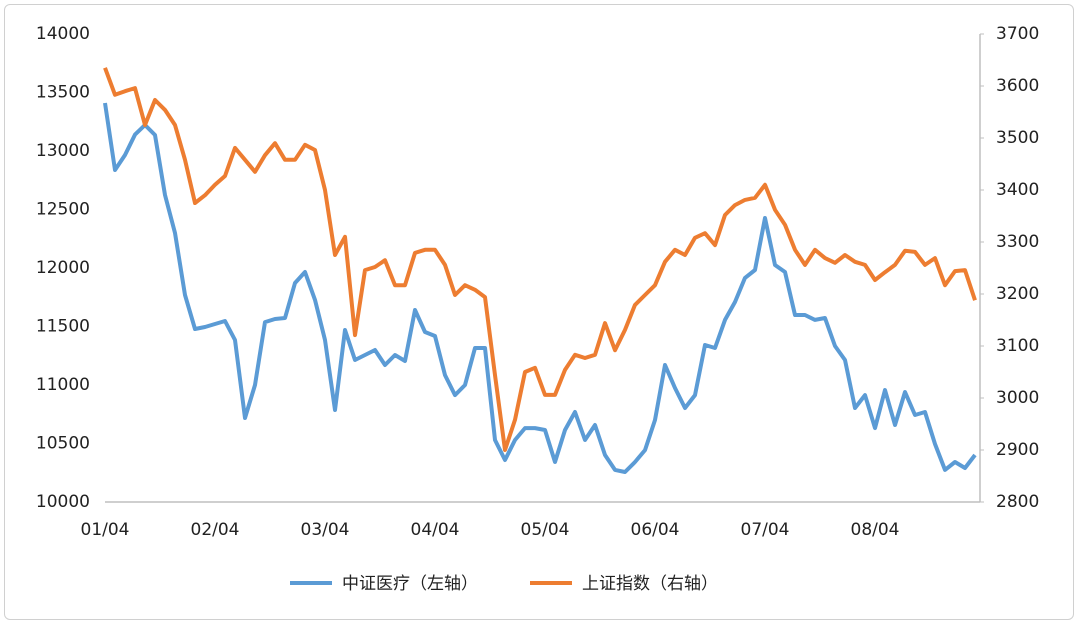  Describe the element at coordinates (1017, 398) in the screenshot. I see `y2-tick-label: 3000` at that location.